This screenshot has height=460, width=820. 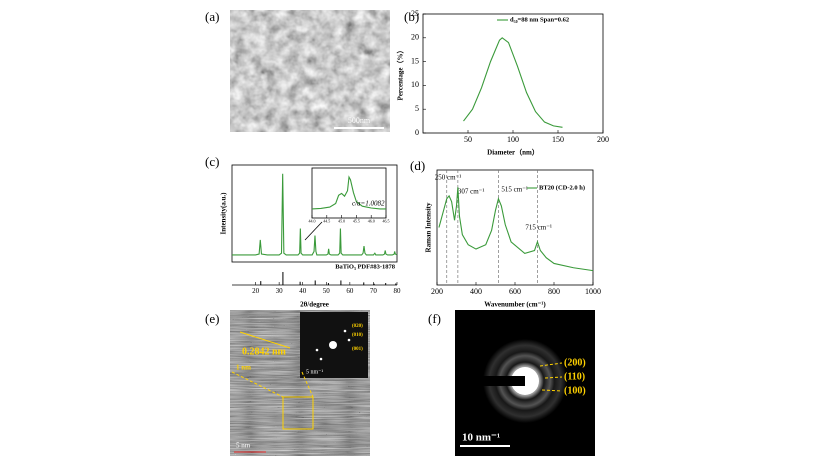 What do you see at coordinates (539, 19) in the screenshot?
I see `legend-label: d₅₀=88 nm Span=0.62` at bounding box center [539, 19].